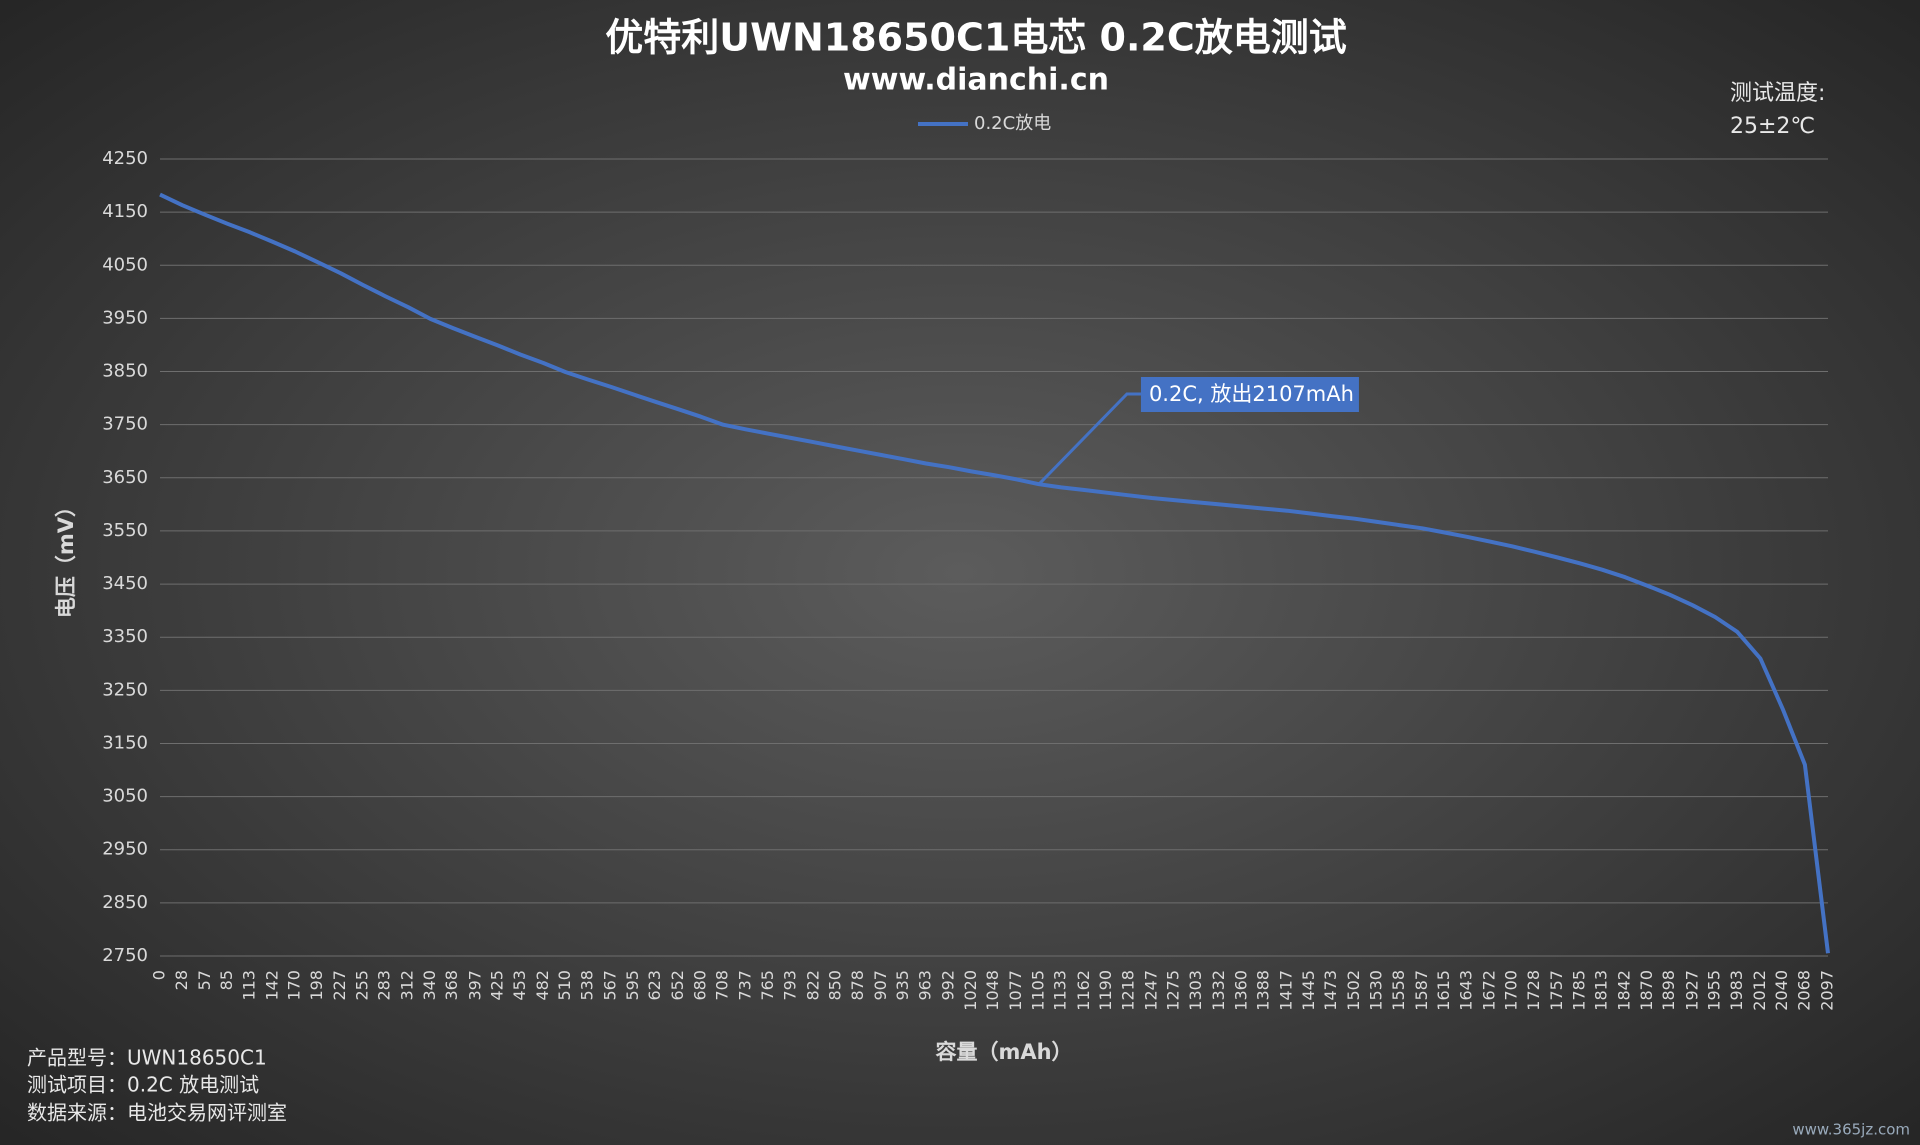  Describe the element at coordinates (226, 980) in the screenshot. I see `x-tick-label: 85` at that location.